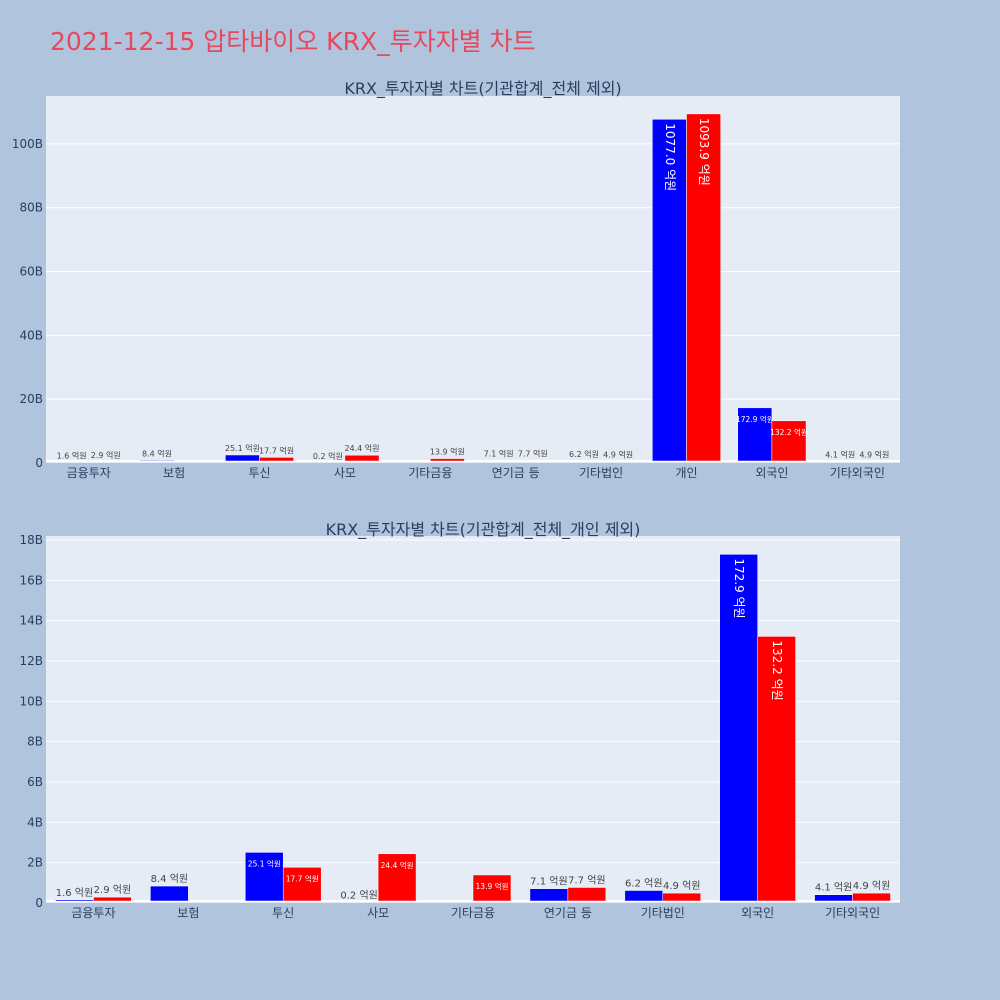 The image size is (1000, 1000). Describe the element at coordinates (35, 822) in the screenshot. I see `y-tick-label: 4B` at that location.